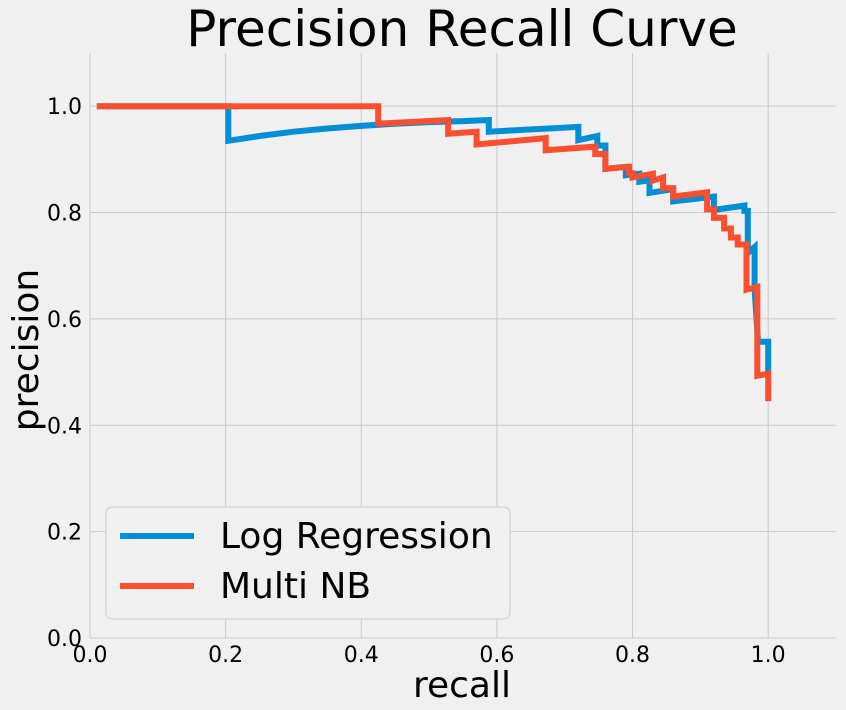  What do you see at coordinates (64, 214) in the screenshot?
I see `y-tick-label-4: 0.8` at bounding box center [64, 214].